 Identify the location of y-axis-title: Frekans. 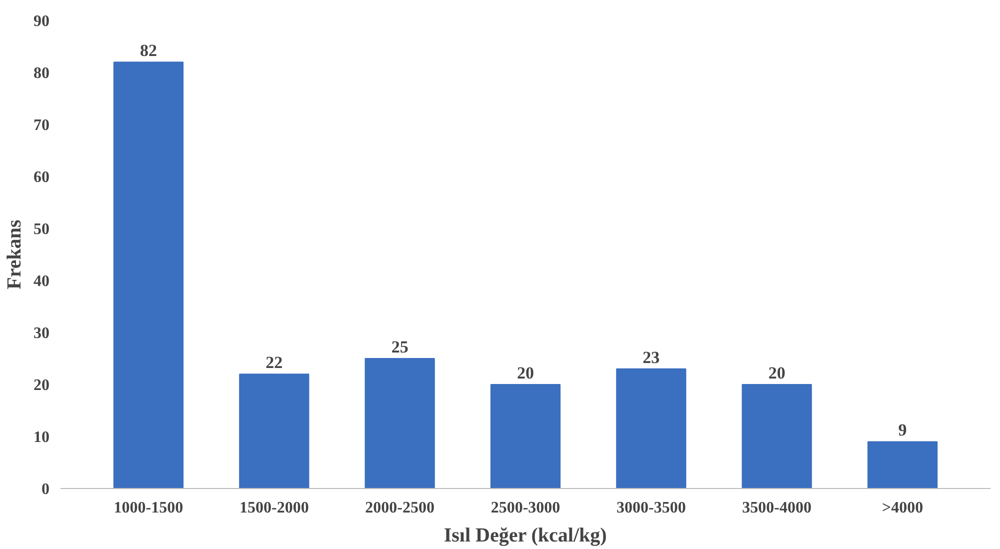
(15, 254).